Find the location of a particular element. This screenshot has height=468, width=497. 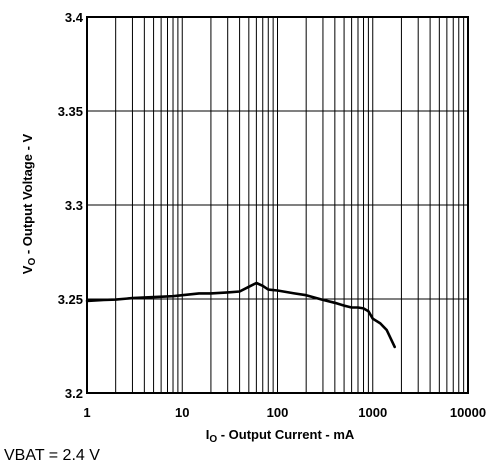

y-tick-labels: 3.2 3.25 3.3 3.35 3.4 is located at coordinates (71, 205).